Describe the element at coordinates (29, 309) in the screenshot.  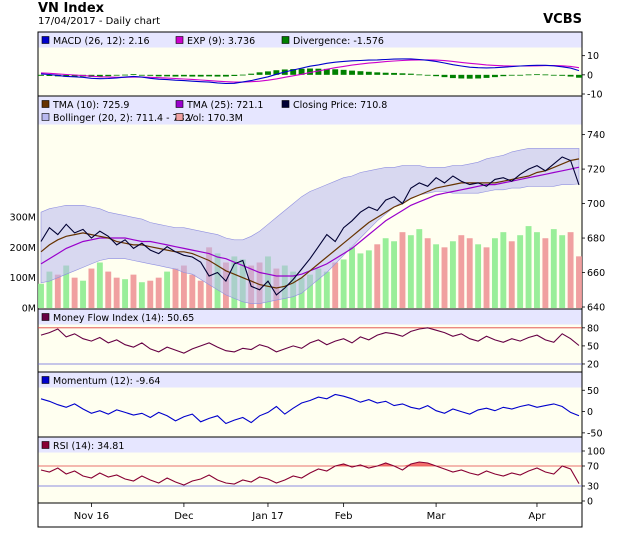
I see `volume-tick-label: 0M` at that location.